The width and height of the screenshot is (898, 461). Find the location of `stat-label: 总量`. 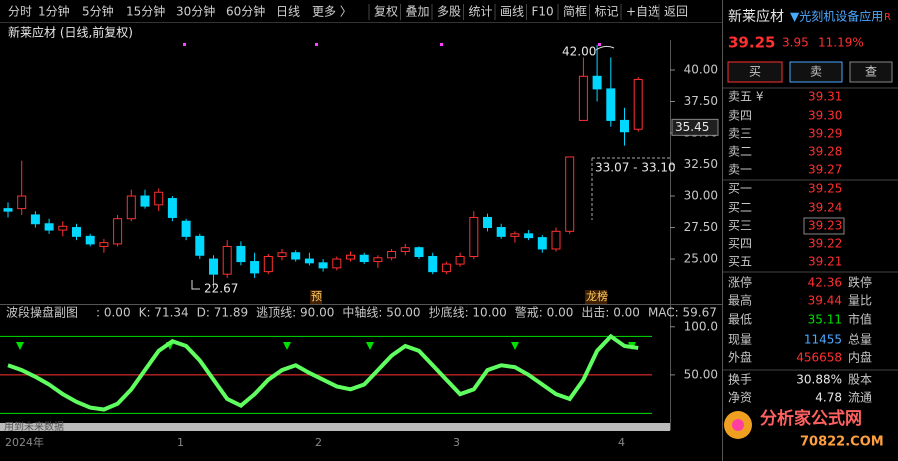

stat-label: 总量 is located at coordinates (860, 340).